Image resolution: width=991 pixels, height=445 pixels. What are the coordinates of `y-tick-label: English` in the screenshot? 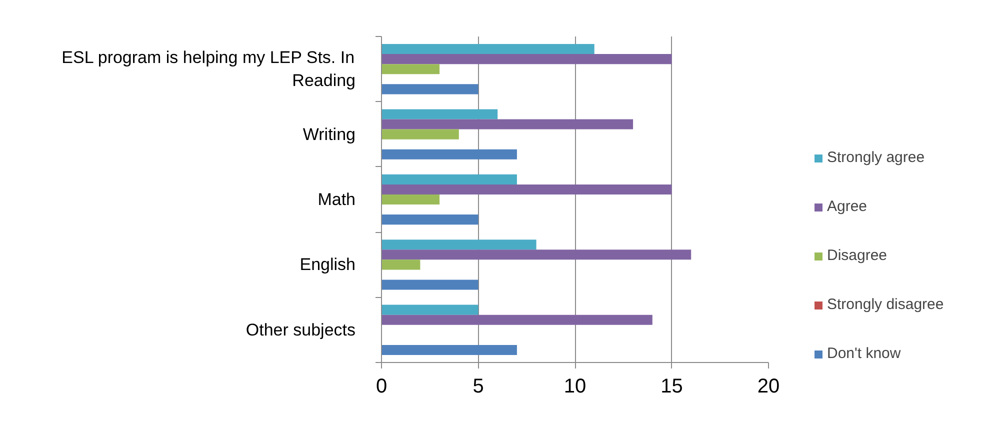 It's located at (328, 264).